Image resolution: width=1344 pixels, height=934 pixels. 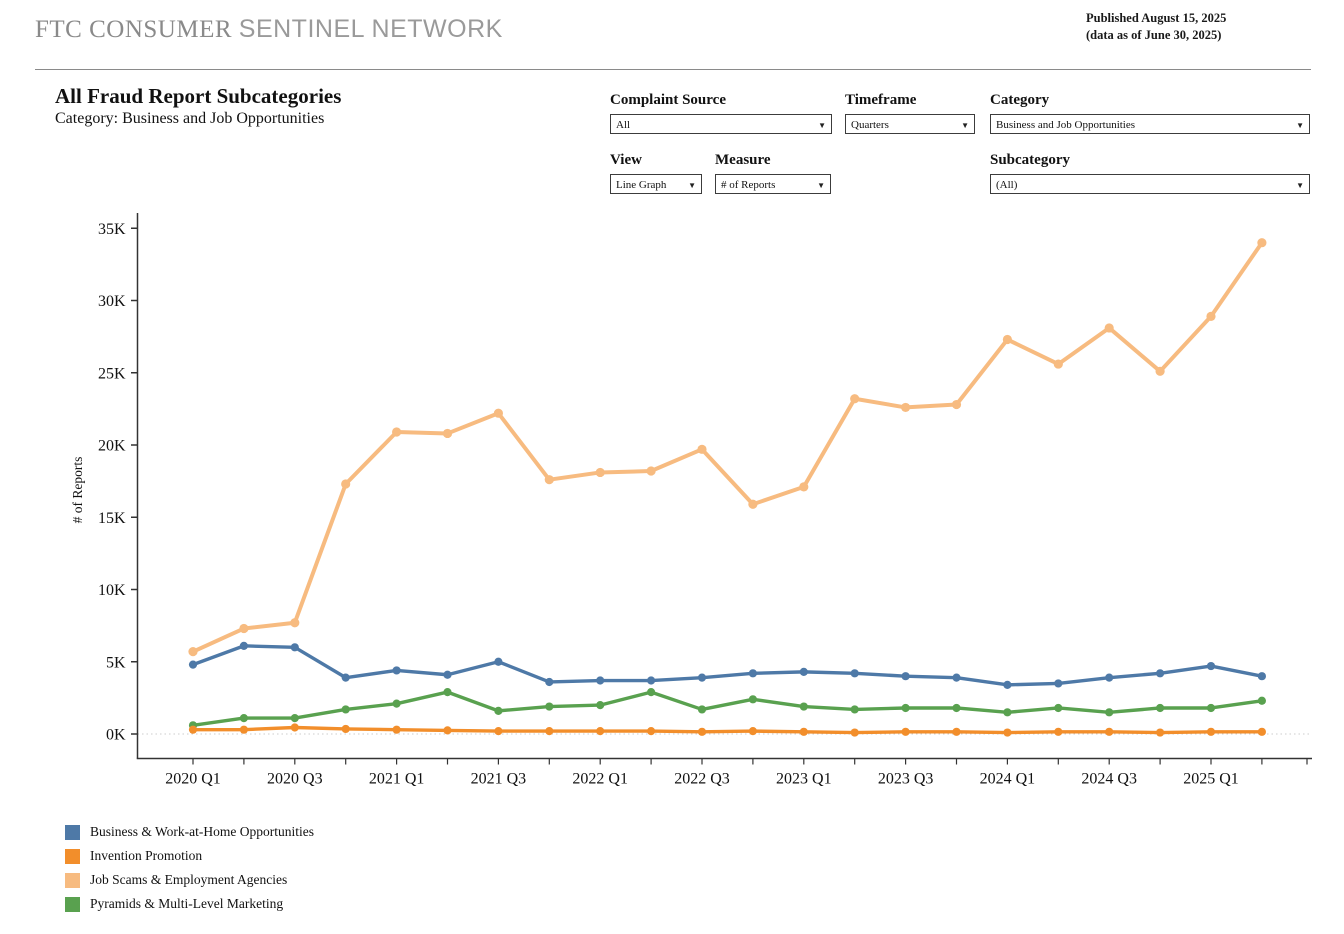 What do you see at coordinates (189, 832) in the screenshot?
I see `legend-item: Business & Work-at-Home Opportunities` at bounding box center [189, 832].